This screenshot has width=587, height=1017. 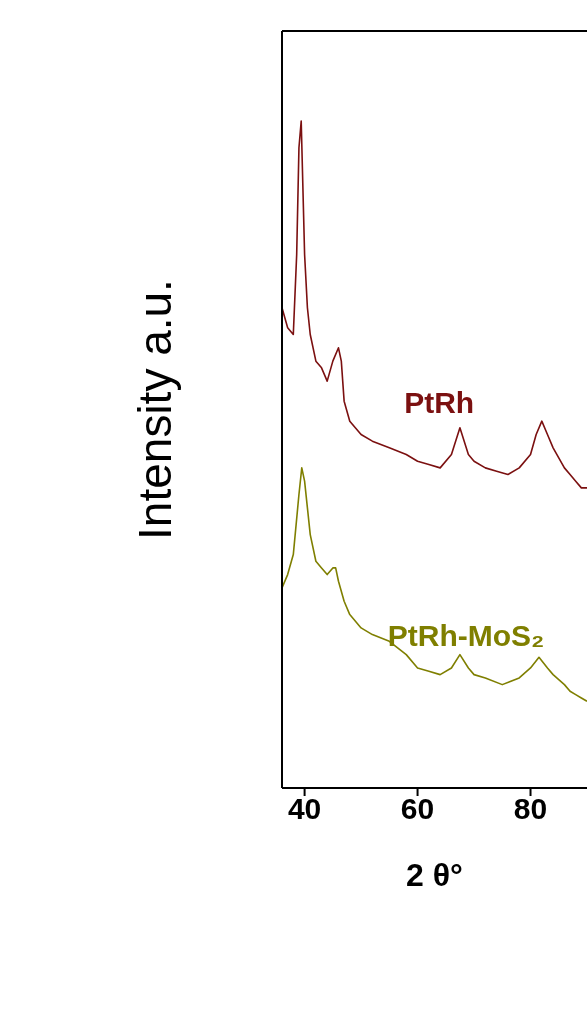 I want to click on x-tick-label: 40, so click(x=304, y=809).